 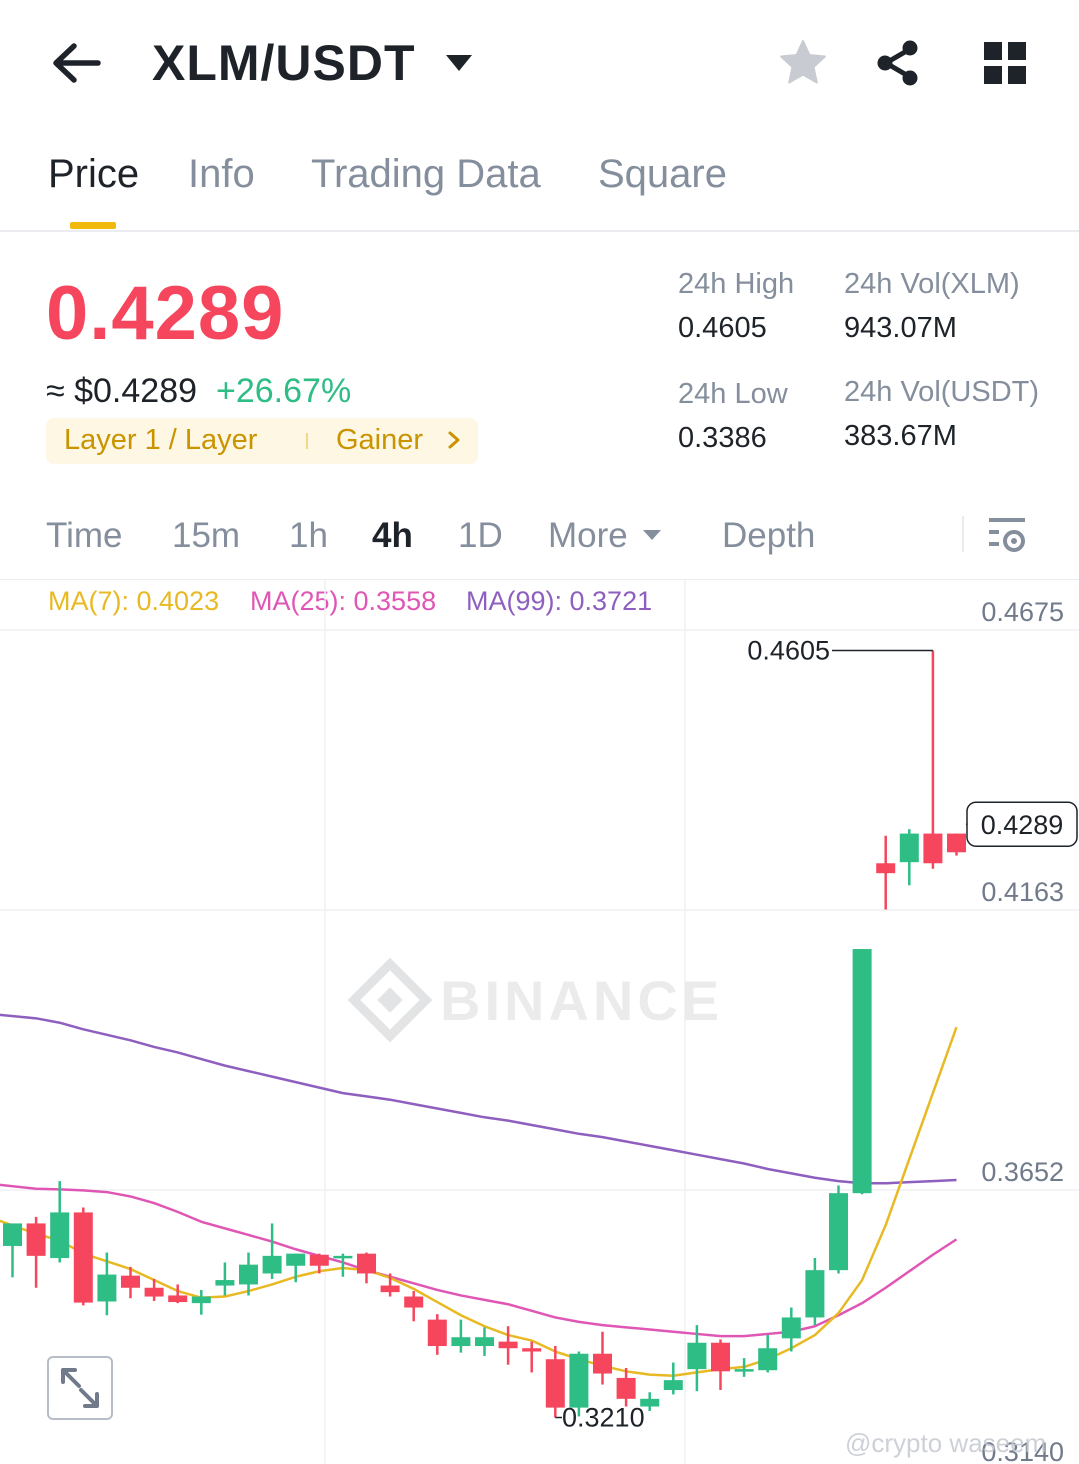 I want to click on share-icon, so click(x=899, y=63).